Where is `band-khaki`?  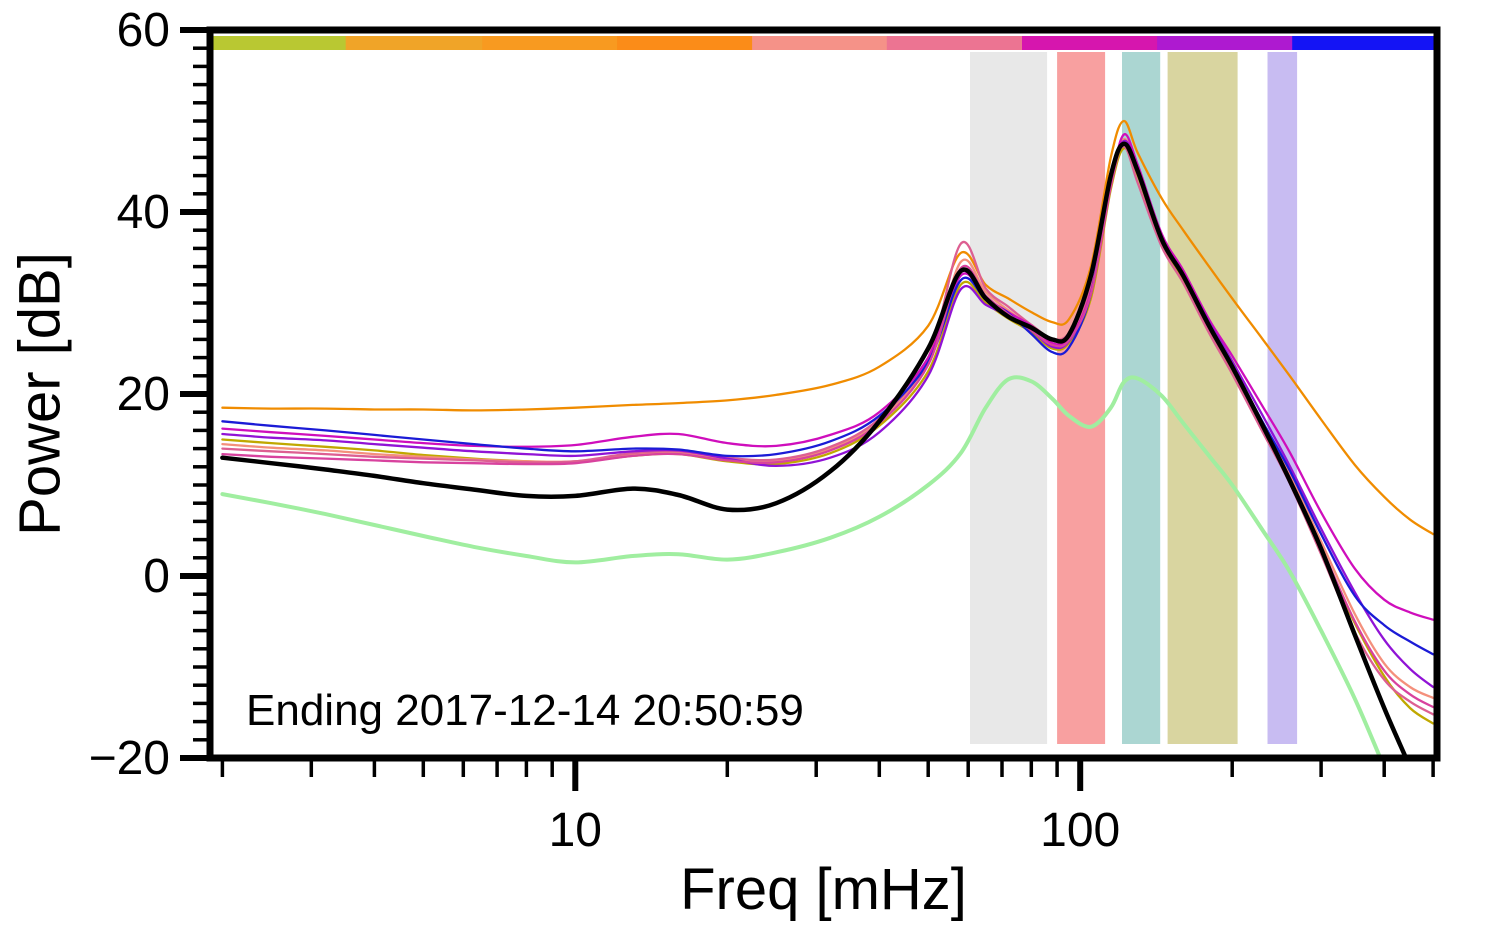
band-khaki is located at coordinates (1202, 398).